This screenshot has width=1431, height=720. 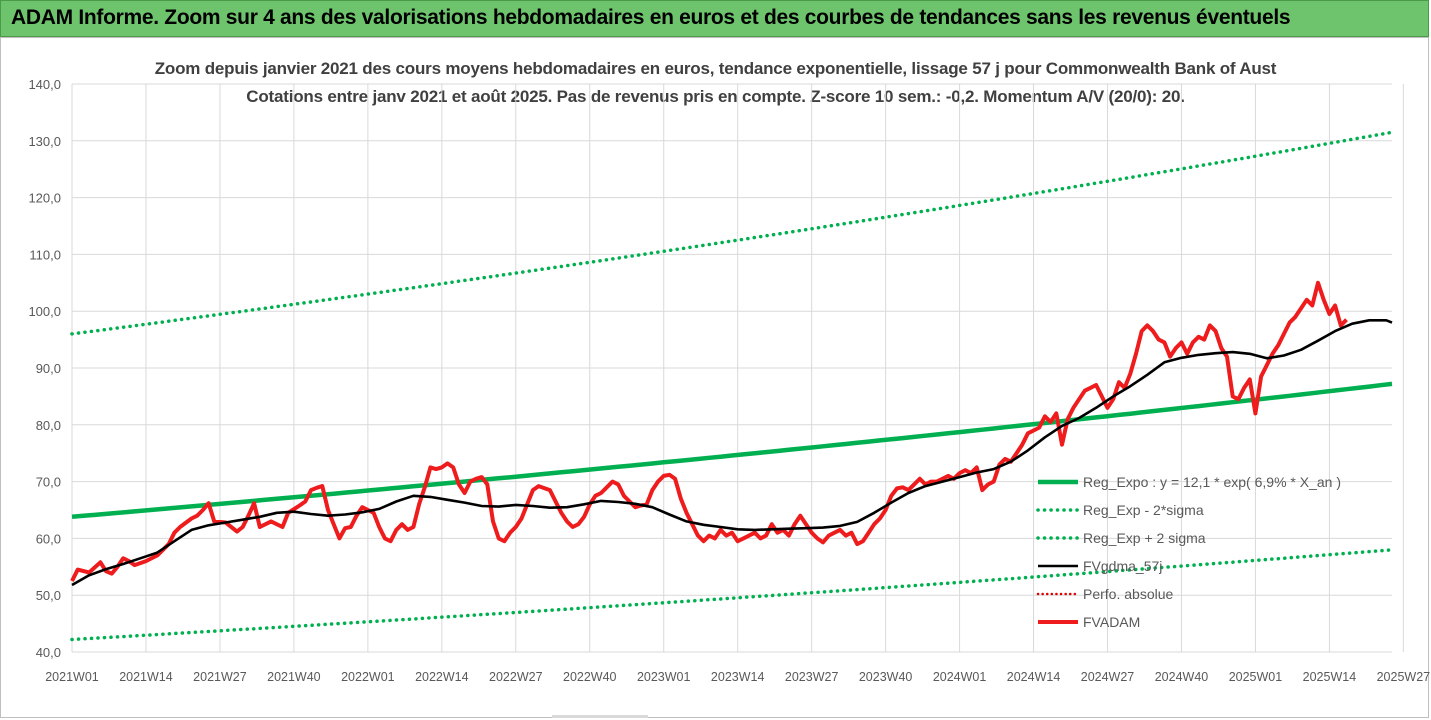 What do you see at coordinates (48, 482) in the screenshot?
I see `y-tick-label: 70,0` at bounding box center [48, 482].